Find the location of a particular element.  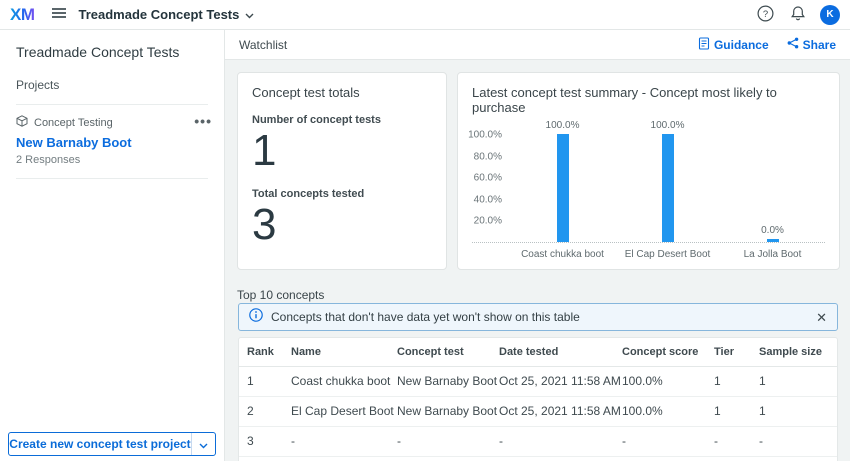

metric-label: Number of concept tests is located at coordinates (316, 120).